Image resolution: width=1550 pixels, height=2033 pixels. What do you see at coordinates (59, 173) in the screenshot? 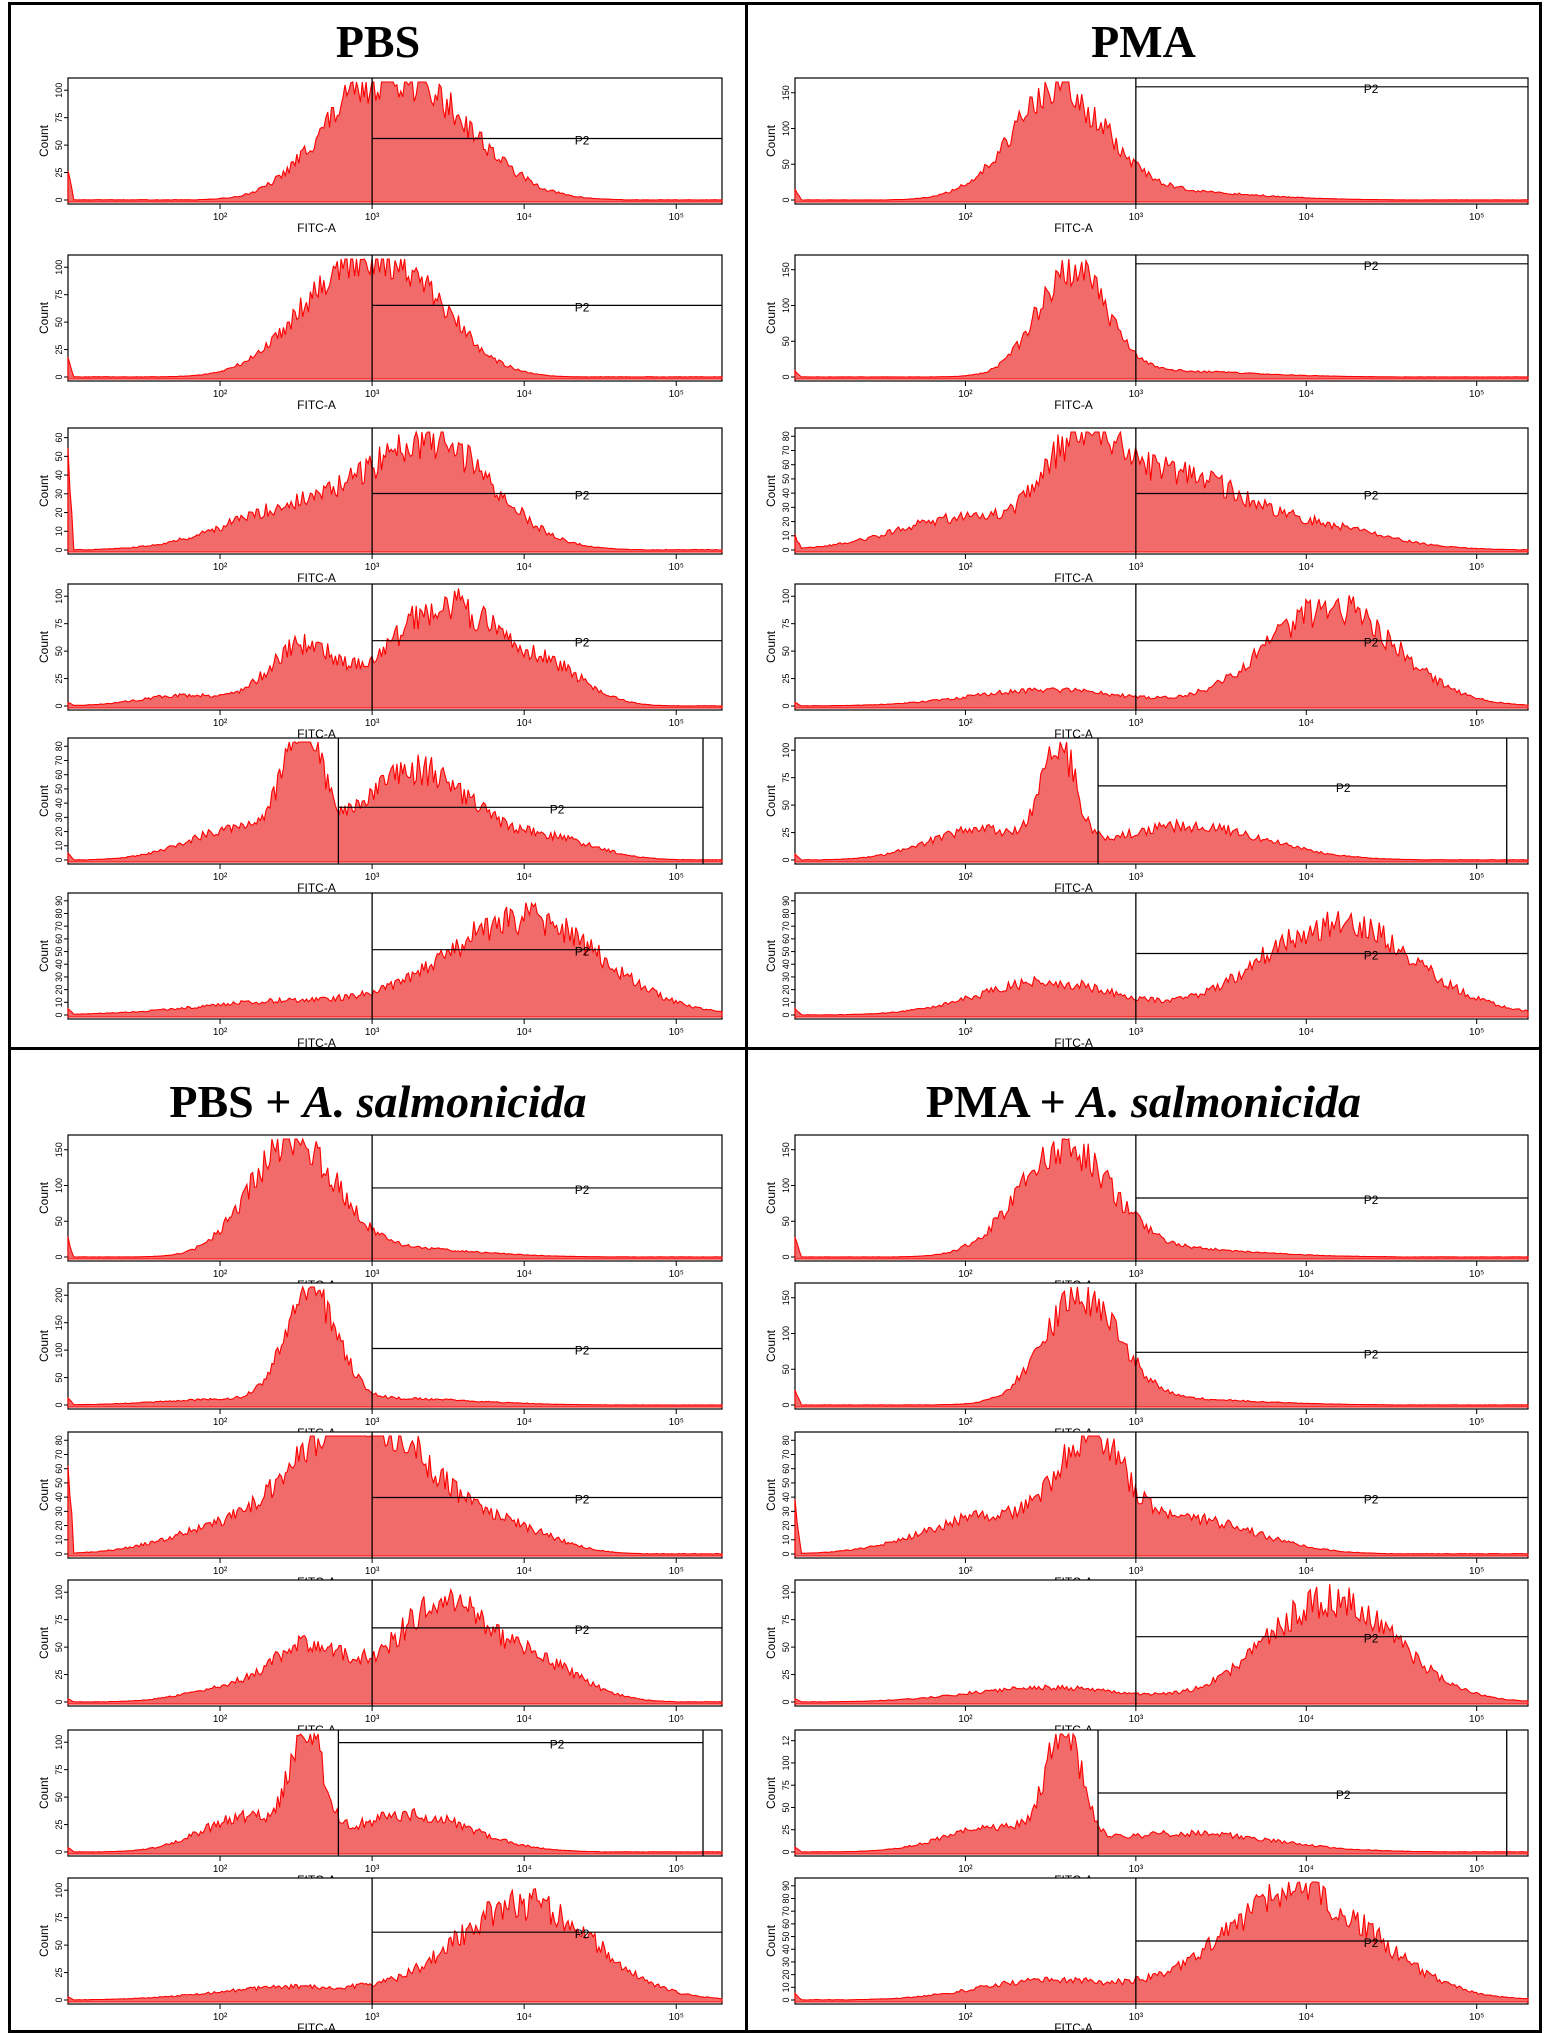
I see `y-tick-label: 25` at bounding box center [59, 173].